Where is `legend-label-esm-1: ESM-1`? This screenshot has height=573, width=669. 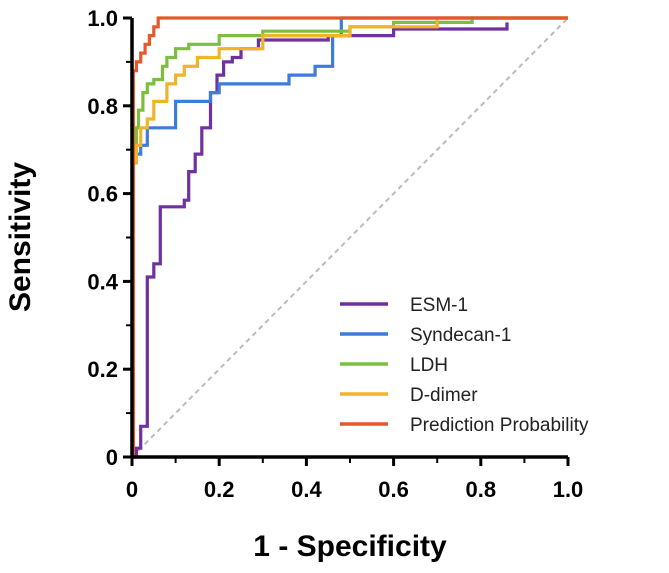 legend-label-esm-1: ESM-1 is located at coordinates (439, 305).